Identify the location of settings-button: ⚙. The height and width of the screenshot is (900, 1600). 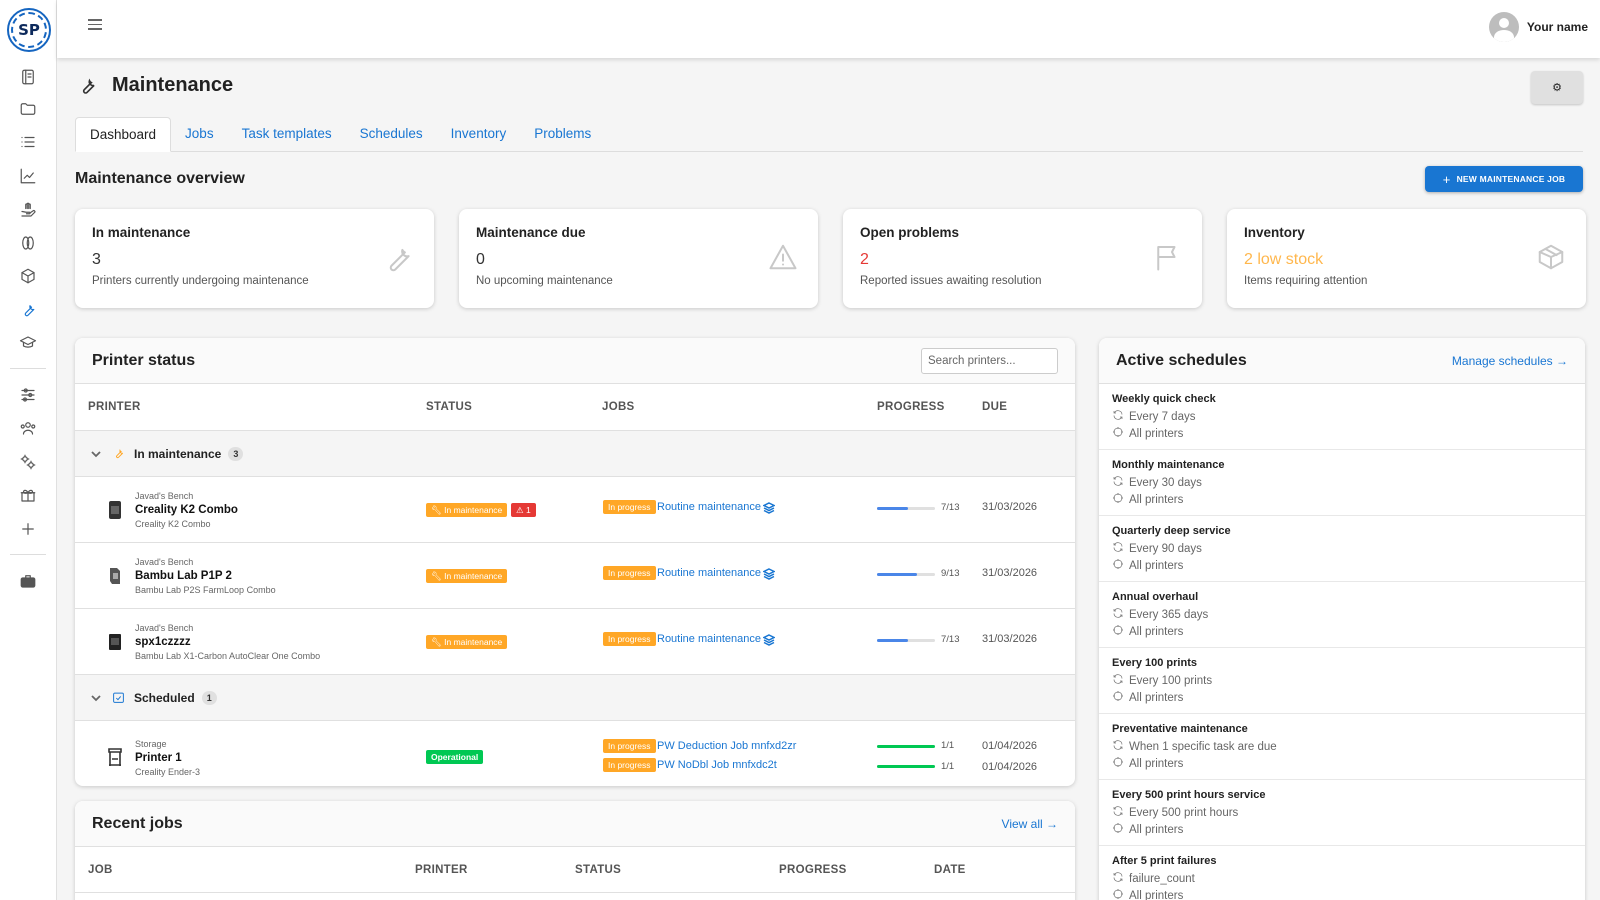
(1557, 87).